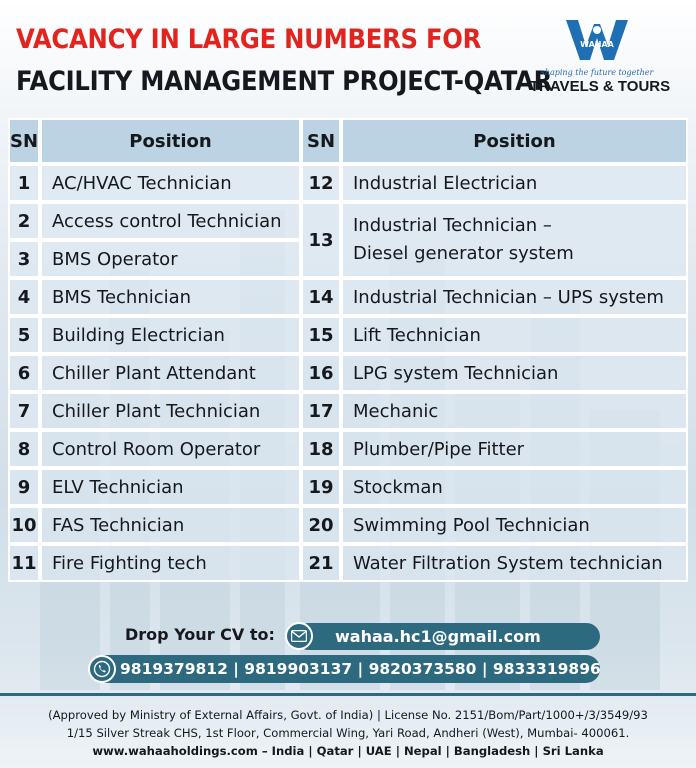 This screenshot has height=768, width=696. I want to click on position-text: Industrial Technician – UPS system, so click(508, 297).